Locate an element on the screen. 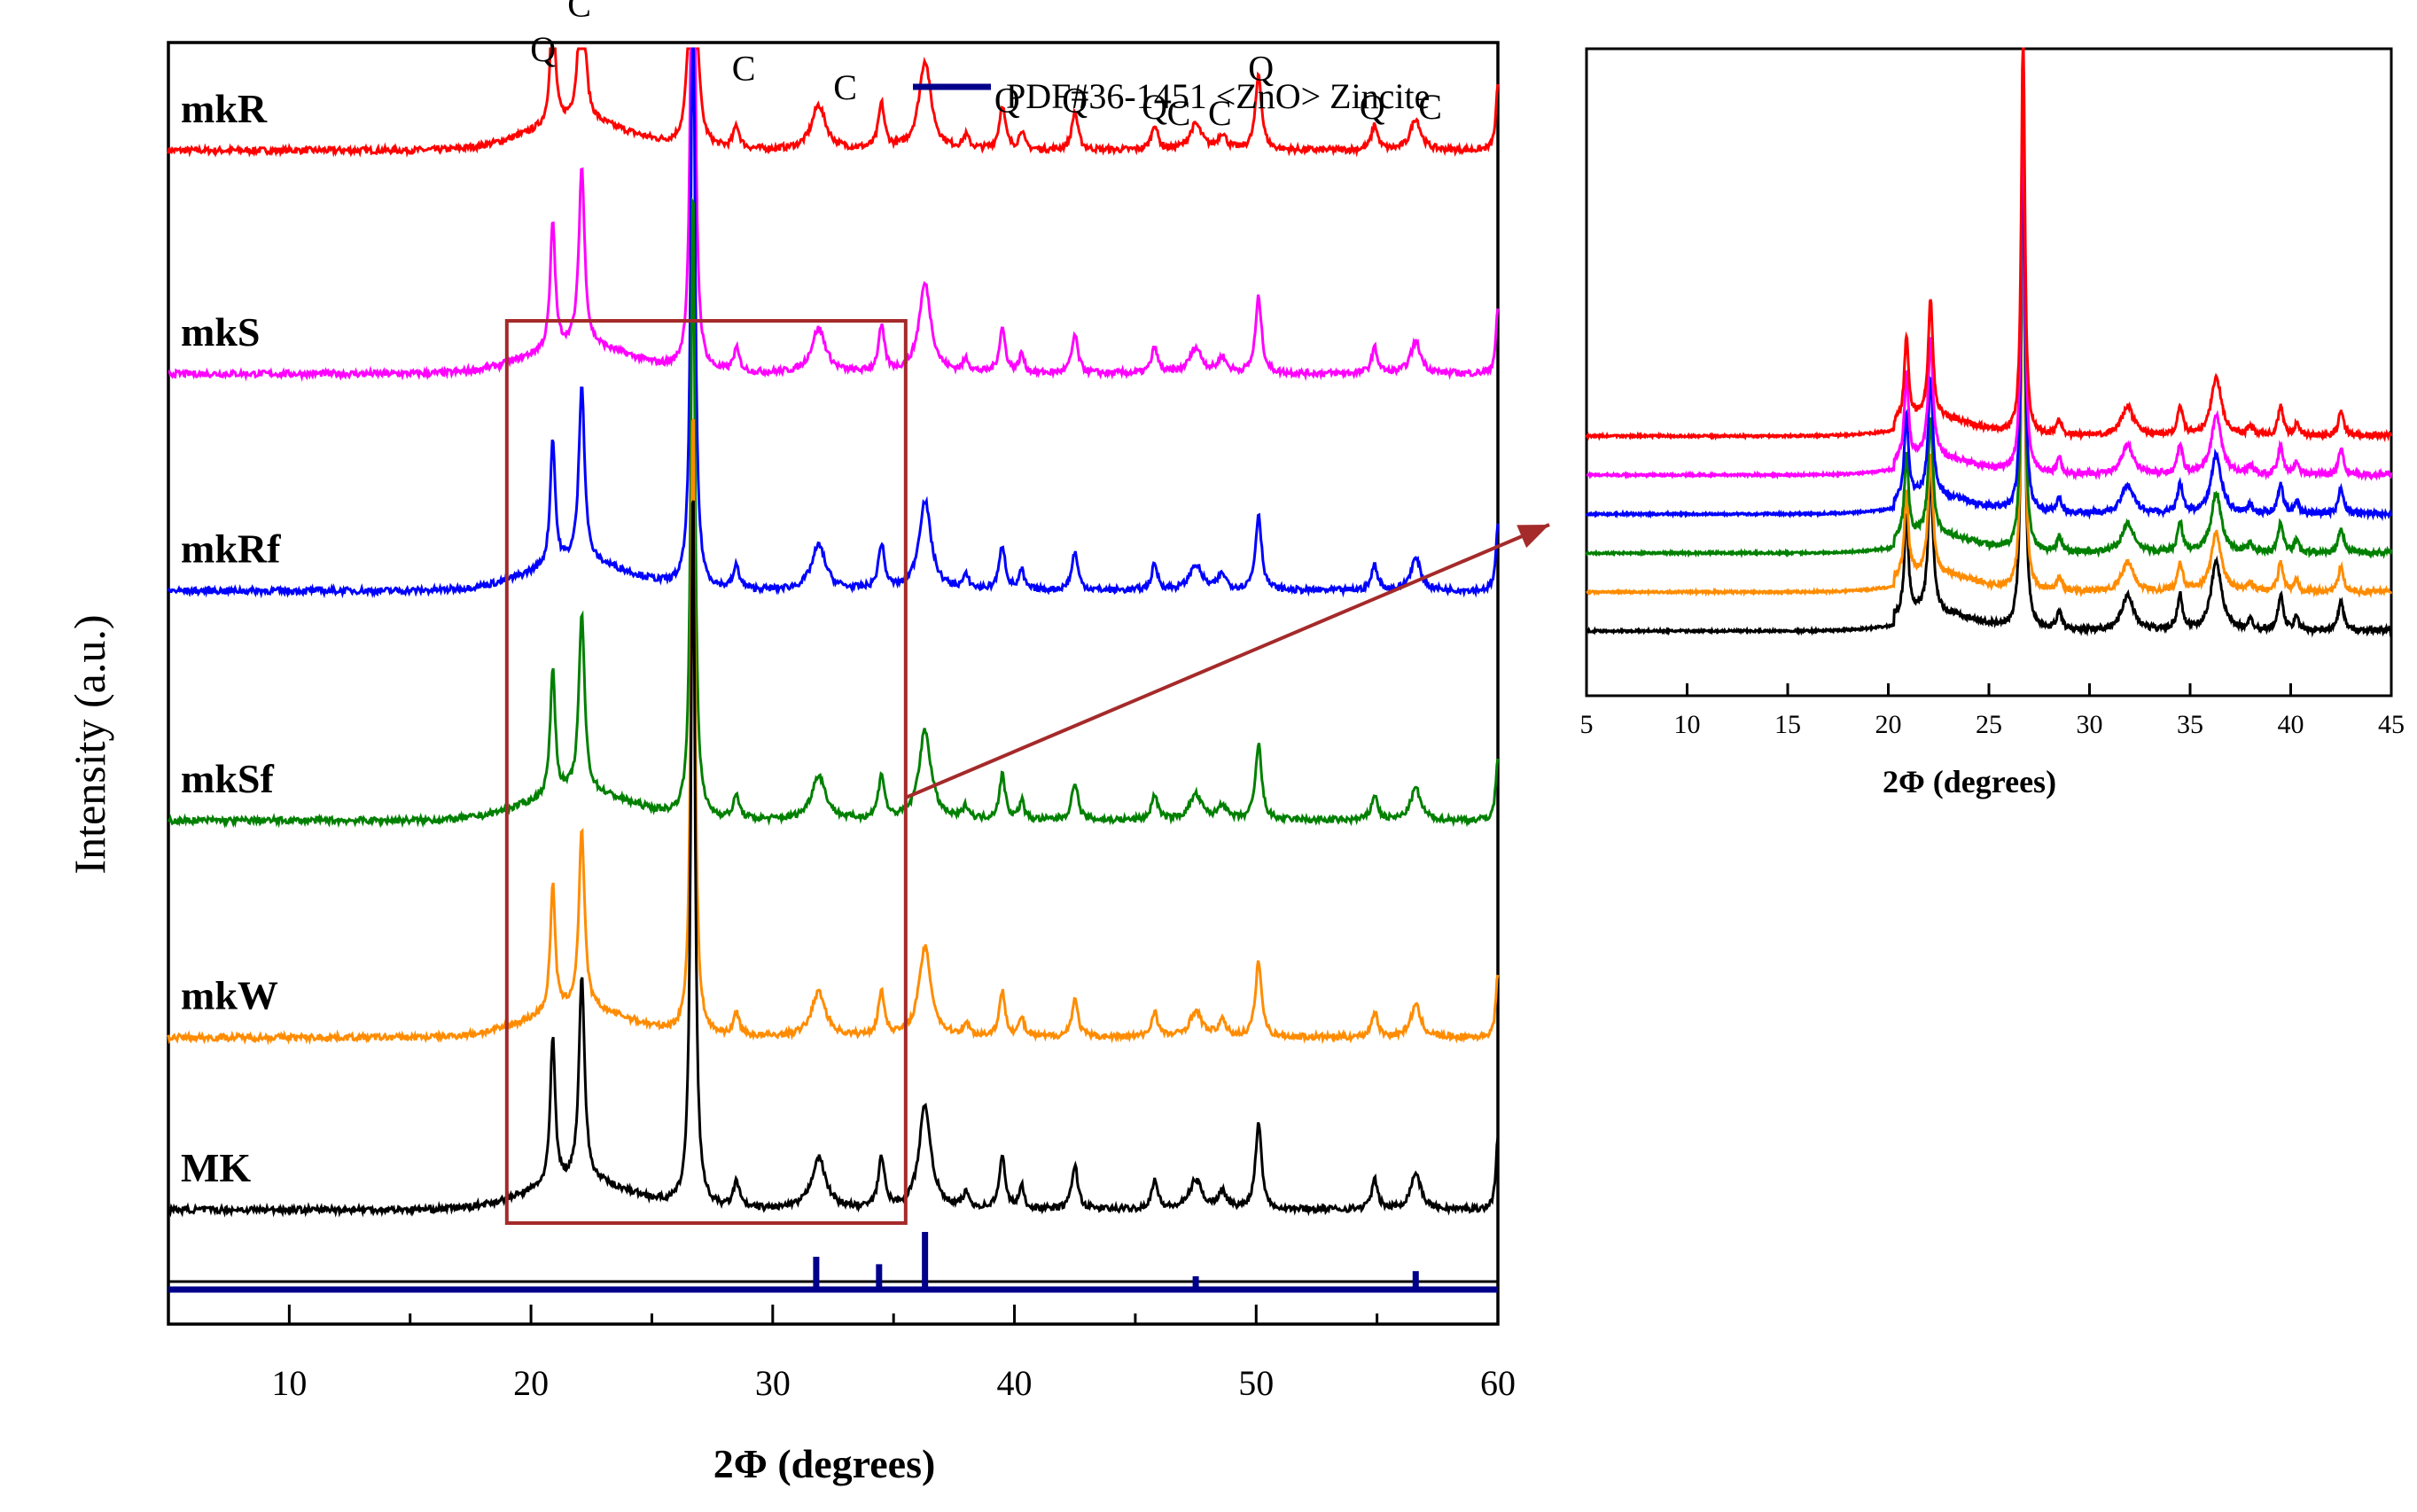 The image size is (2417, 1512). inset-plot-frame is located at coordinates (1989, 373).